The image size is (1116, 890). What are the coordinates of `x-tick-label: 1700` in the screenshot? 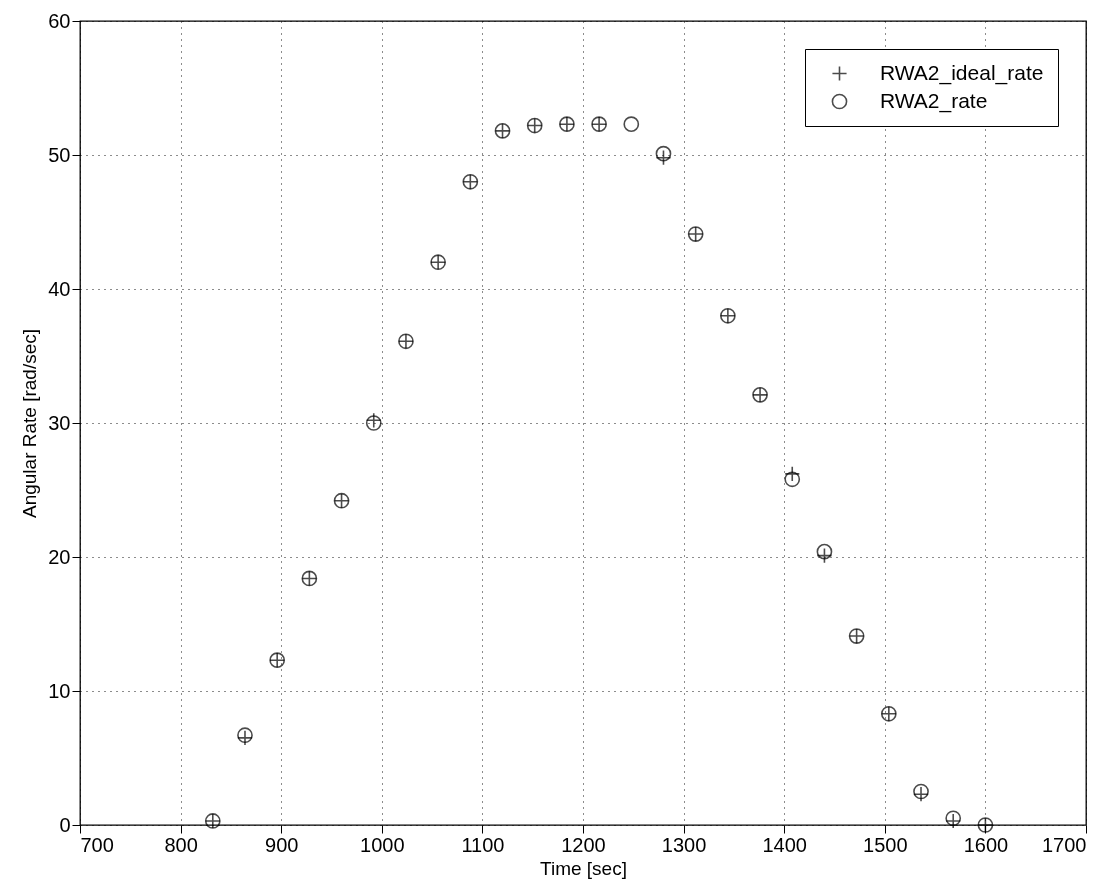 It's located at (1064, 844).